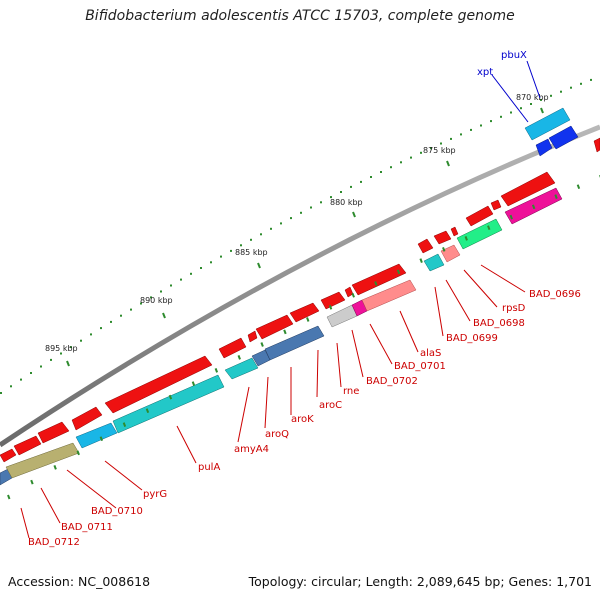 Image resolution: width=600 pixels, height=600 pixels. I want to click on accession-text: Accession: NC_008618, so click(79, 581).